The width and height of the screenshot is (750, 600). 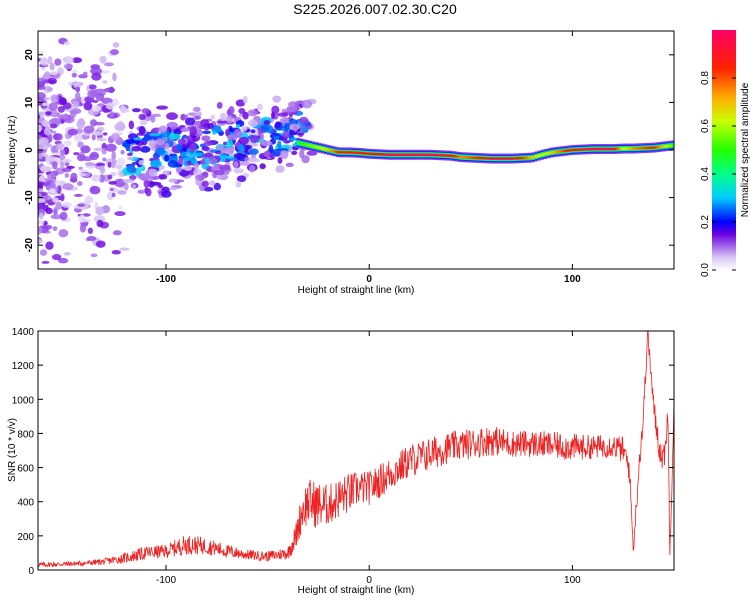 I want to click on colorbar-tick-label: 0.4, so click(x=705, y=174).